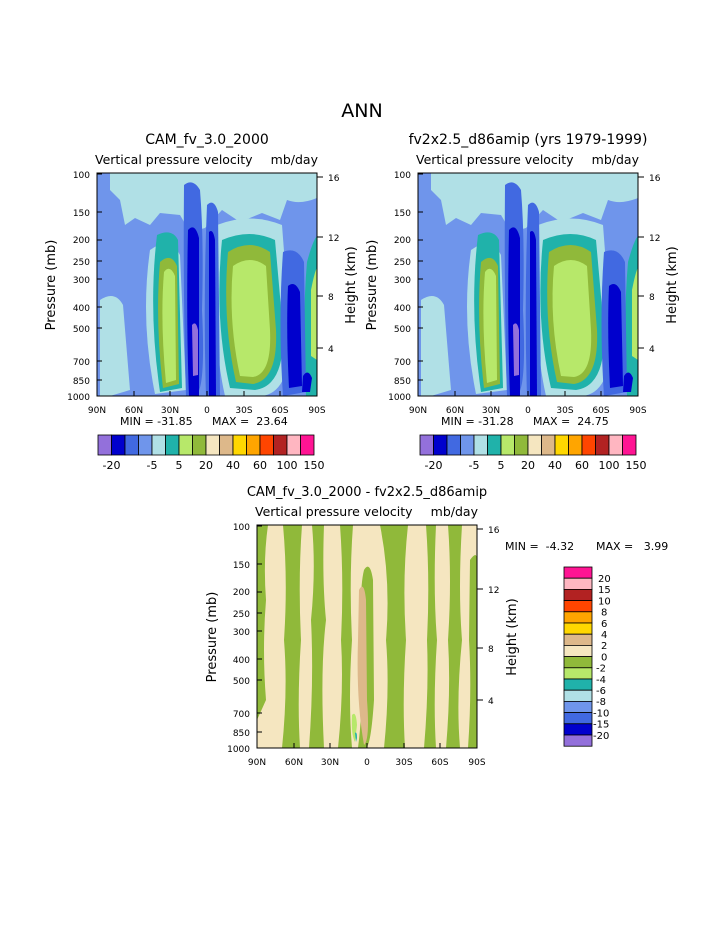 Image resolution: width=723 pixels, height=935 pixels. I want to click on x-ticks, so click(207, 393).